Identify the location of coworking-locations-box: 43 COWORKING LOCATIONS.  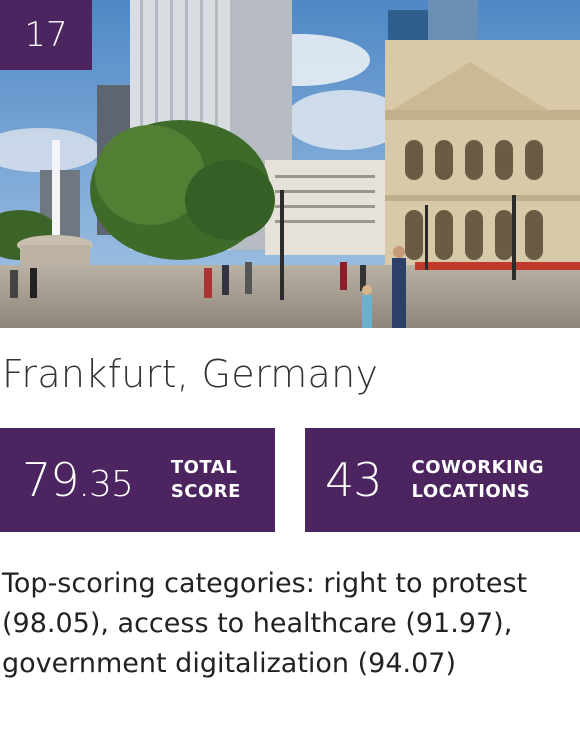
(442, 480).